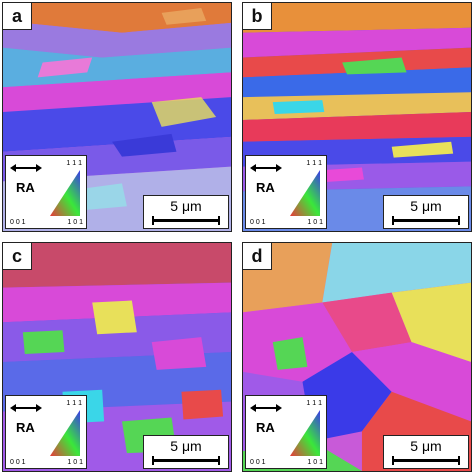 The width and height of the screenshot is (474, 476). I want to click on panel-label: d, so click(257, 256).